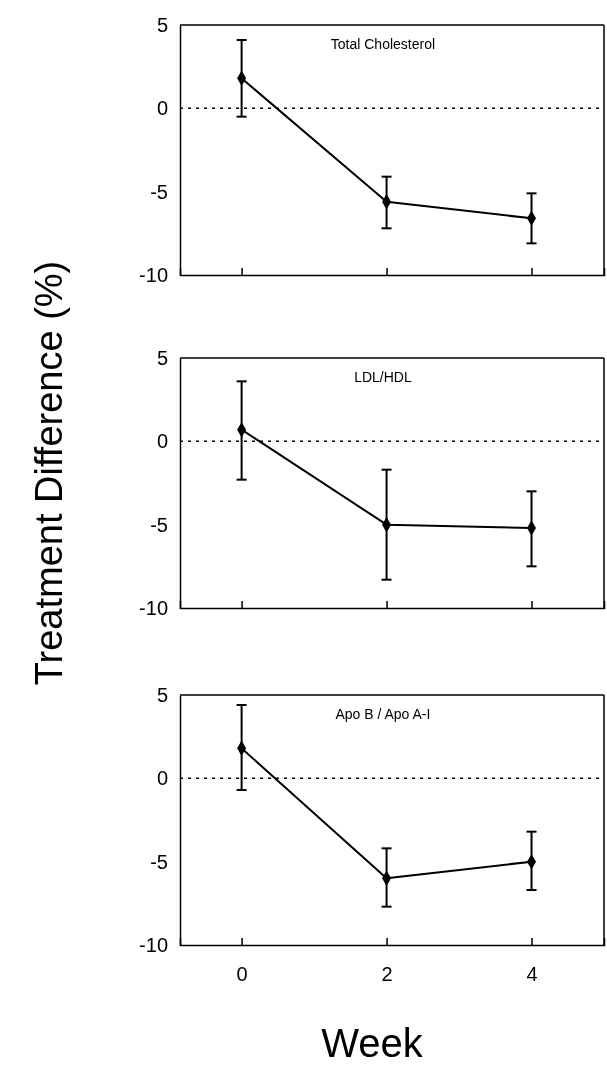 The width and height of the screenshot is (607, 1072). I want to click on x-axis-title: Week, so click(372, 1043).